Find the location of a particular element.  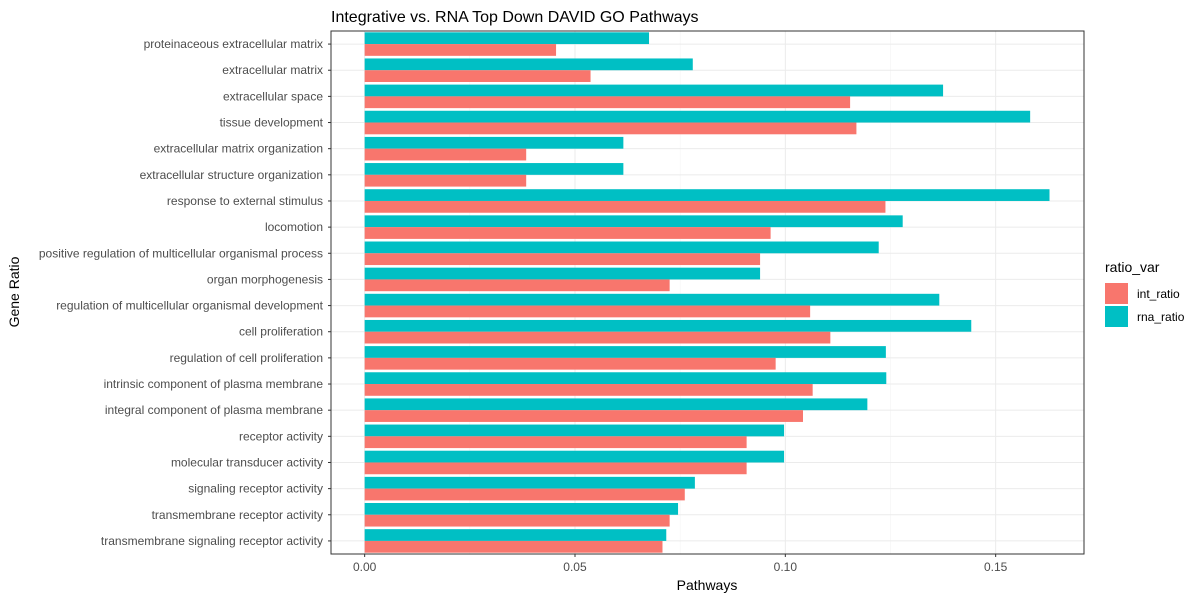

y-tick-label: tissue development is located at coordinates (272, 123).